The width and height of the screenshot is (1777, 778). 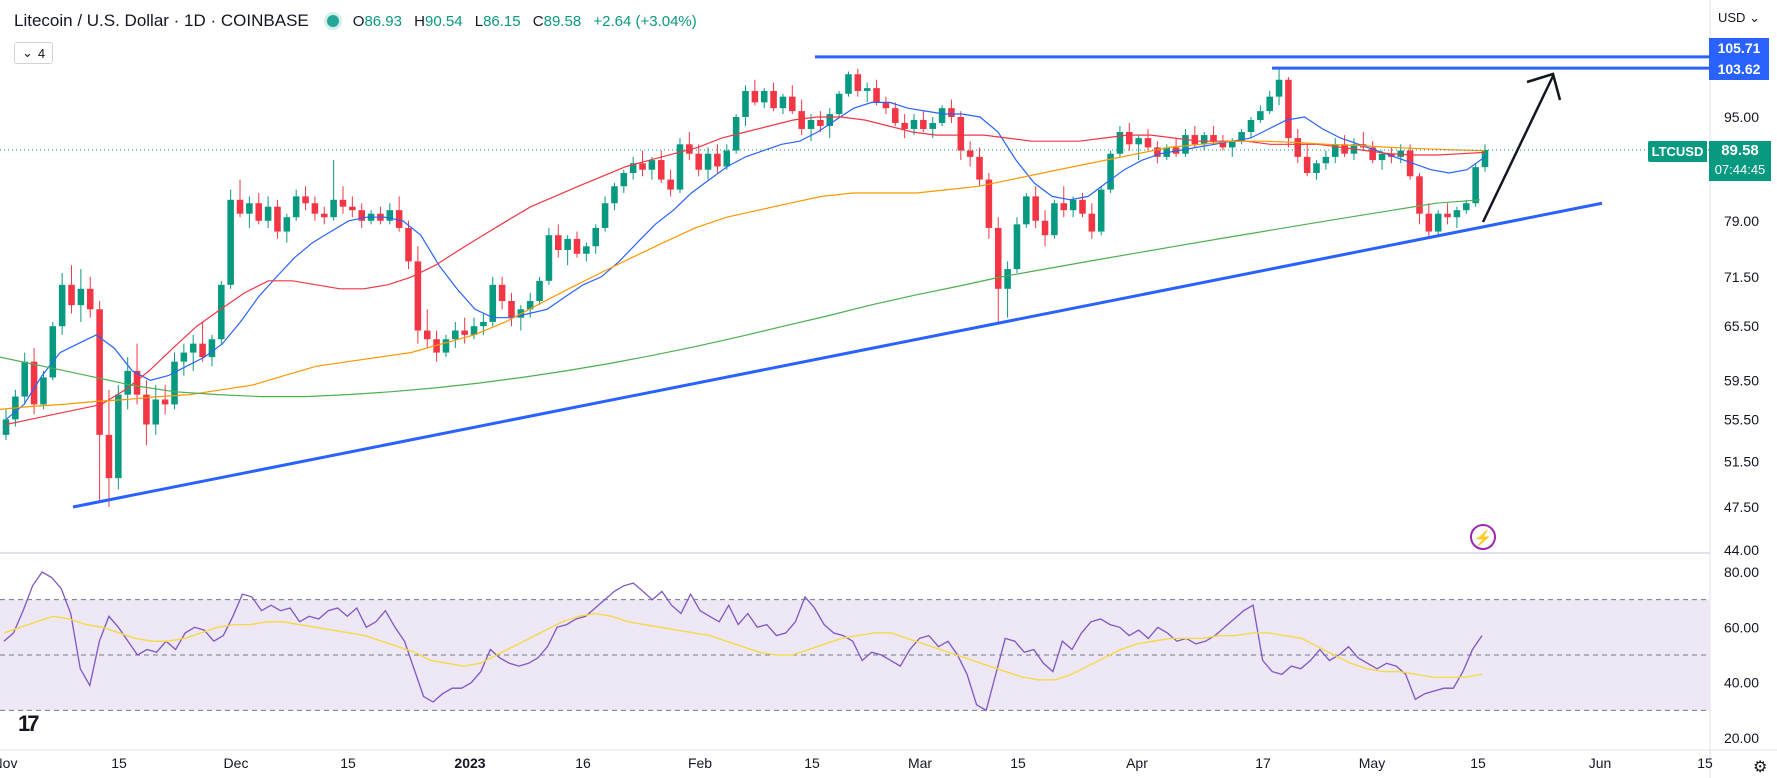 What do you see at coordinates (1740, 161) in the screenshot?
I see `last-price-box: 89.58 07:44:45` at bounding box center [1740, 161].